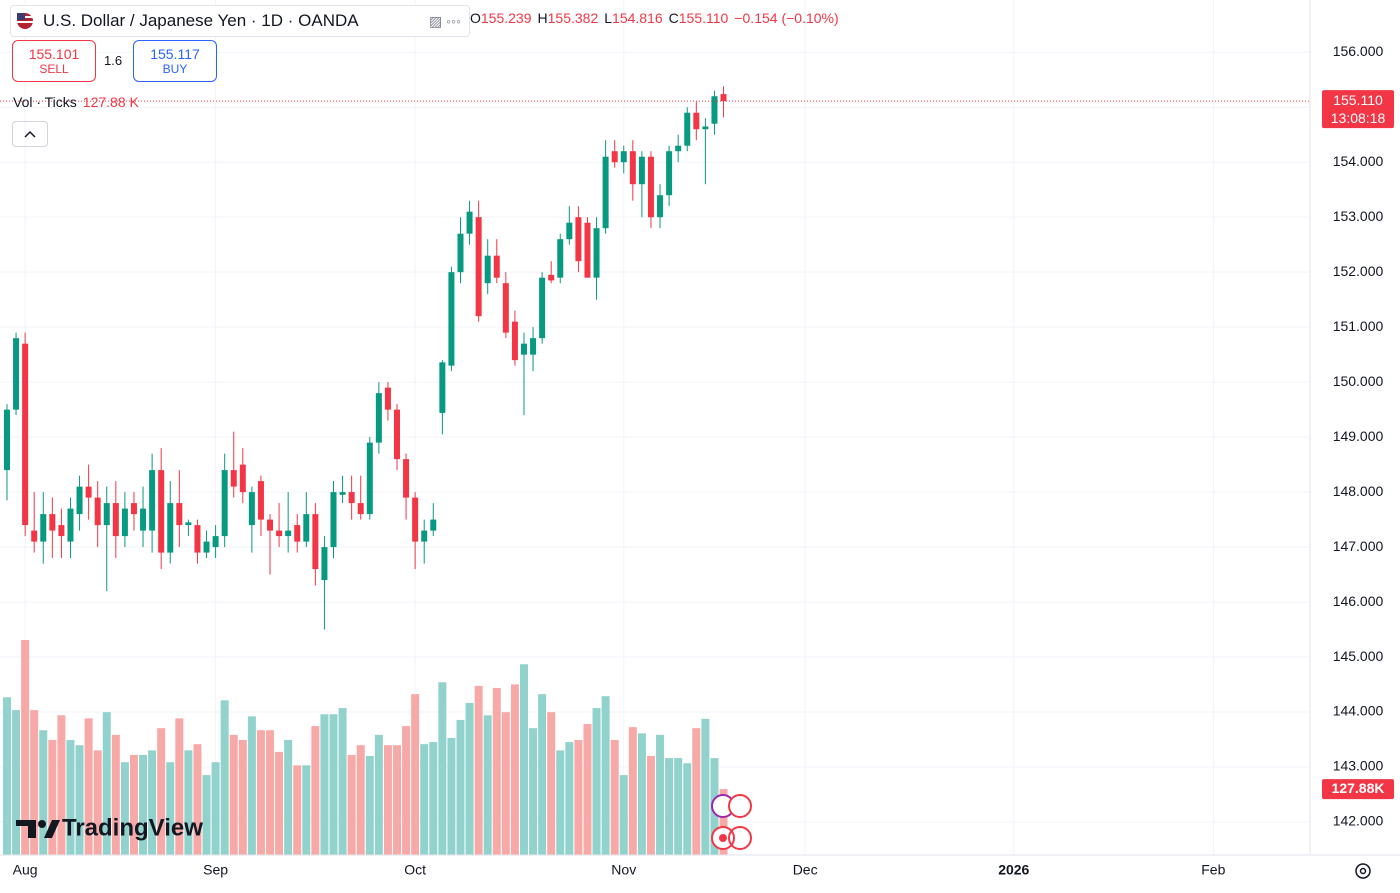 The width and height of the screenshot is (1400, 893). Describe the element at coordinates (1358, 766) in the screenshot. I see `y-tick-label: 143.000` at that location.